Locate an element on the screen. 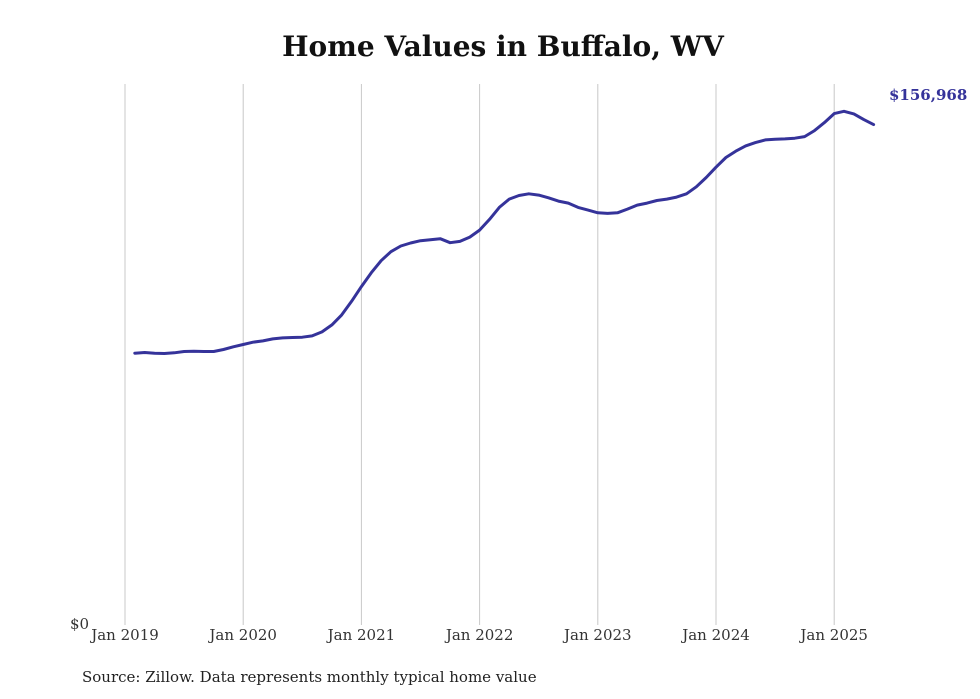  x-tick-label: Jan 2024 is located at coordinates (715, 635).